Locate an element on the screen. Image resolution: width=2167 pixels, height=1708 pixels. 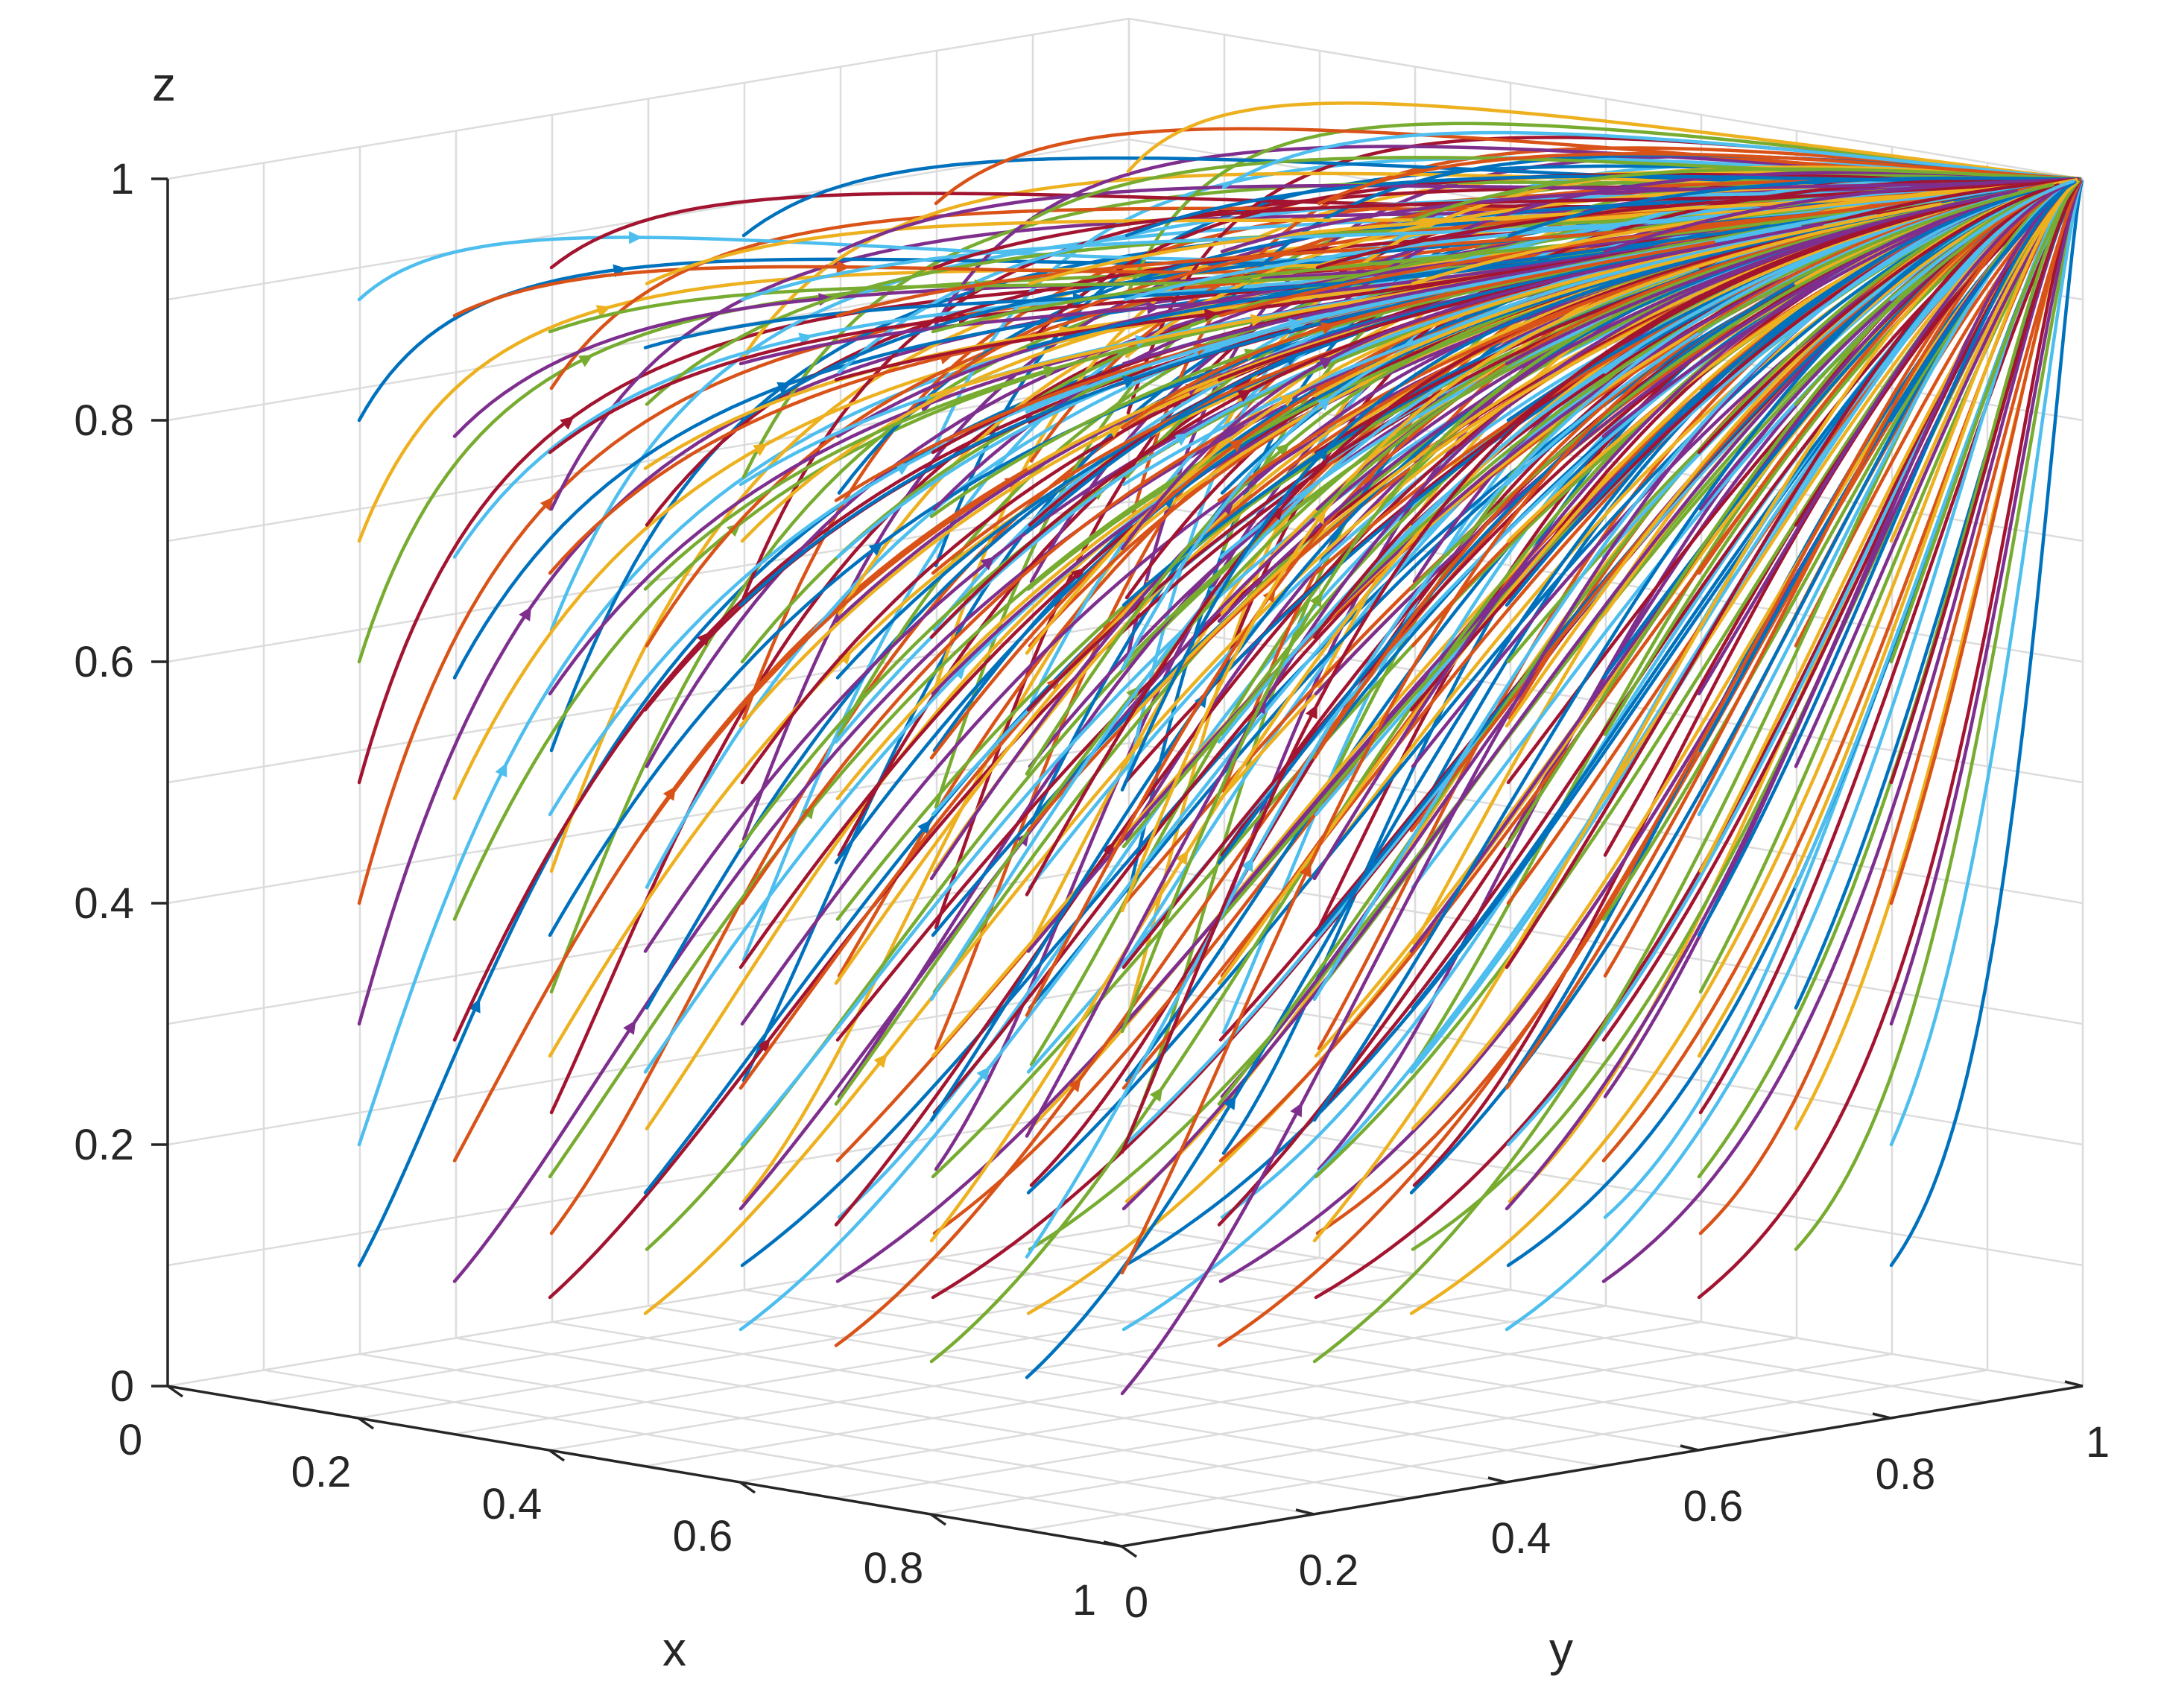
z-tick-label: 0.8 is located at coordinates (104, 420).